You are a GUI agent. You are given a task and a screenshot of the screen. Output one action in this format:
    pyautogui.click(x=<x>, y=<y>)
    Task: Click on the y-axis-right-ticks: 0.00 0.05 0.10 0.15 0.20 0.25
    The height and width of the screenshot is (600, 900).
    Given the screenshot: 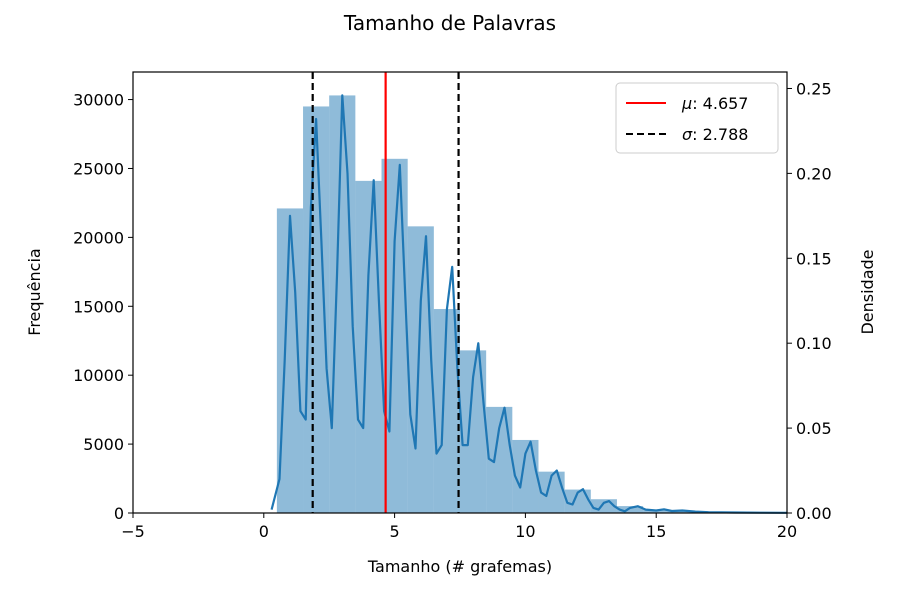 What is the action you would take?
    pyautogui.click(x=809, y=301)
    